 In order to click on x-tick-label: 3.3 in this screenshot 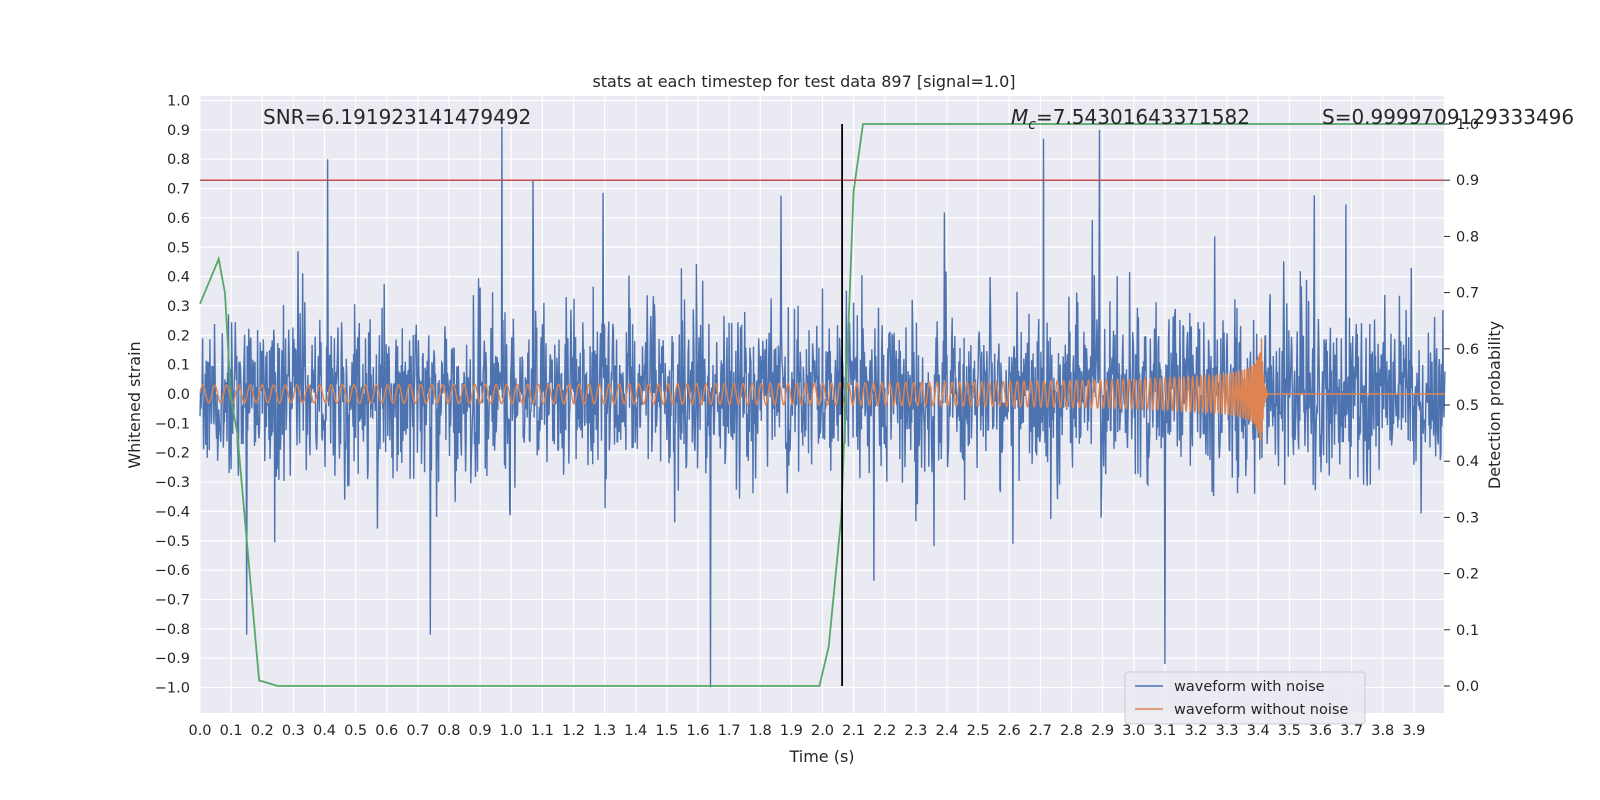, I will do `click(1227, 731)`.